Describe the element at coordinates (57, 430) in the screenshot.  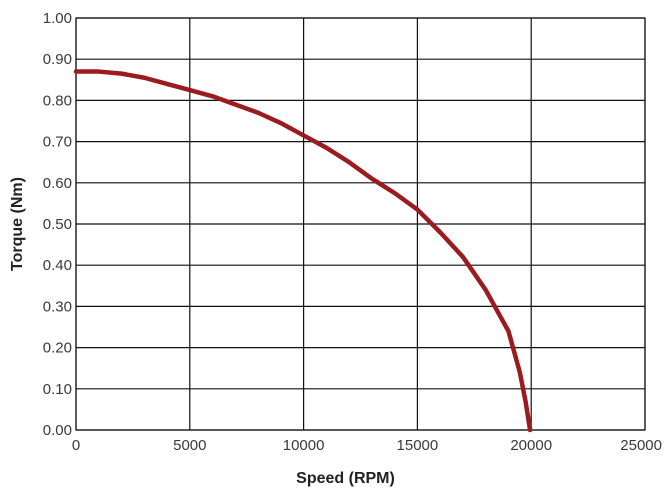
I see `y-tick-label: 0.00` at that location.